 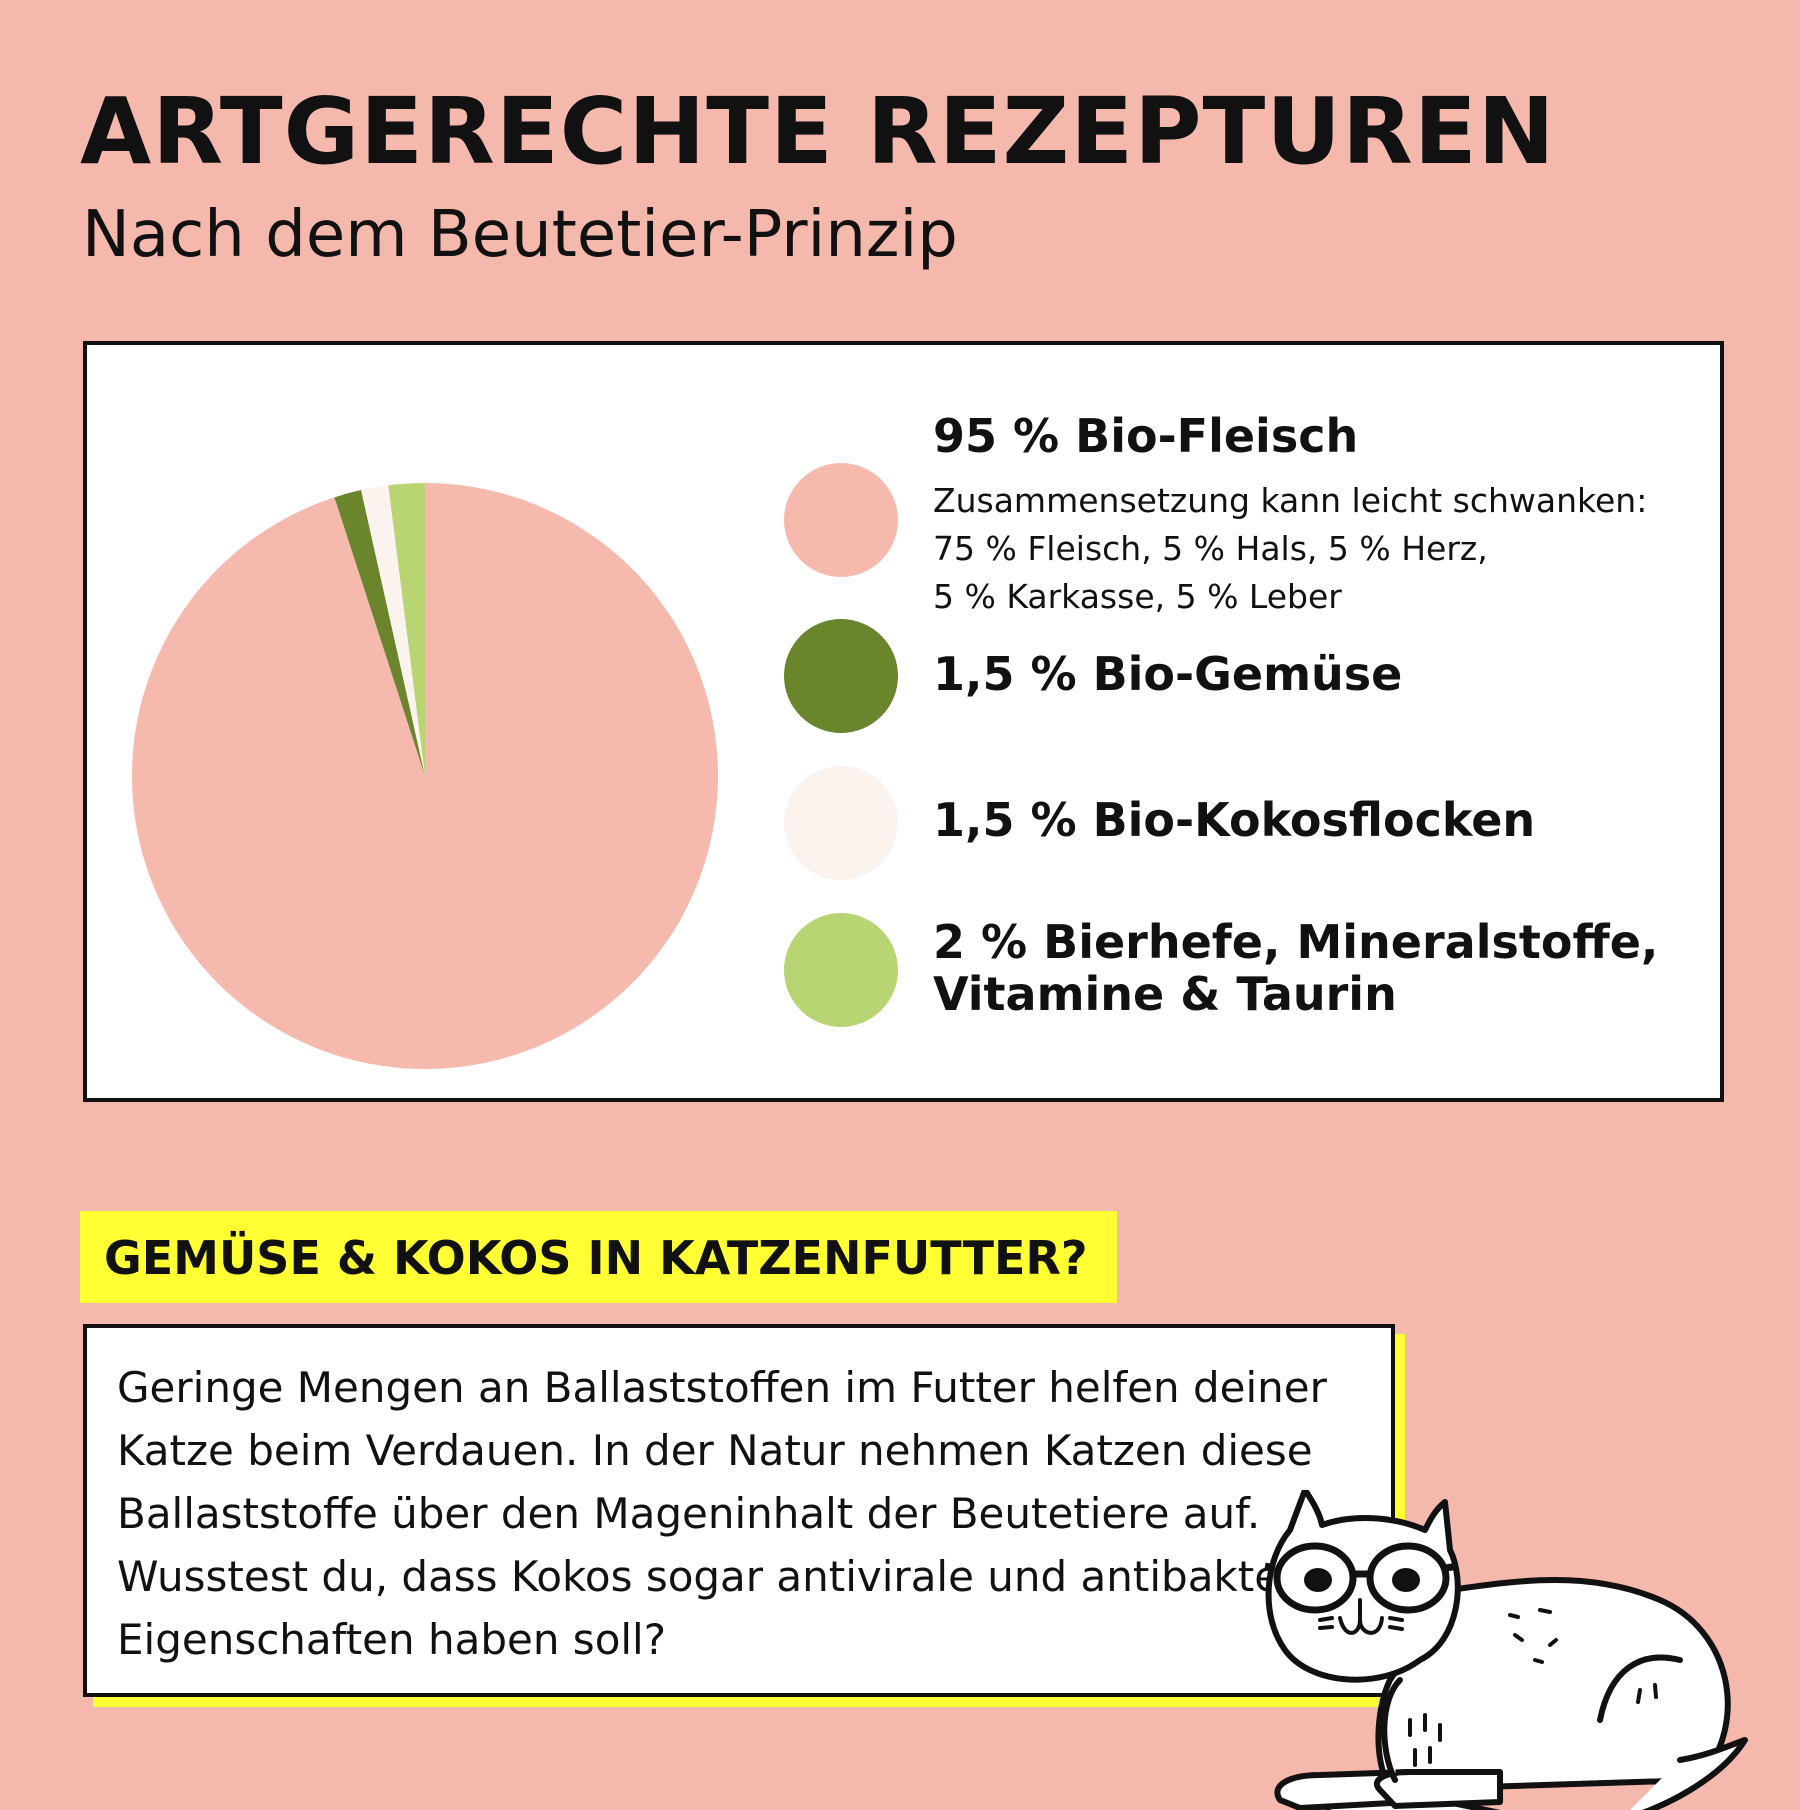 What do you see at coordinates (1146, 436) in the screenshot?
I see `legend-label-fleisch: 95 % Bio-Fleisch` at bounding box center [1146, 436].